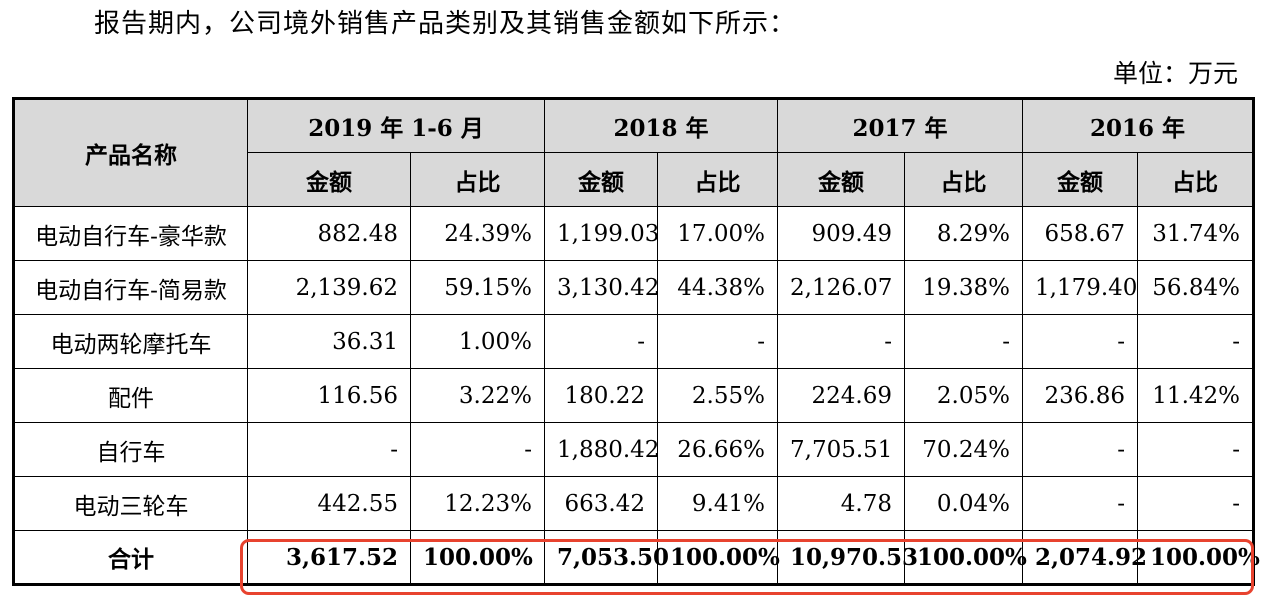  I want to click on table-row: 电动三轮车 442.55 12.23% 663.42 9.41% 4.78 0.04% - -, so click(633, 503).